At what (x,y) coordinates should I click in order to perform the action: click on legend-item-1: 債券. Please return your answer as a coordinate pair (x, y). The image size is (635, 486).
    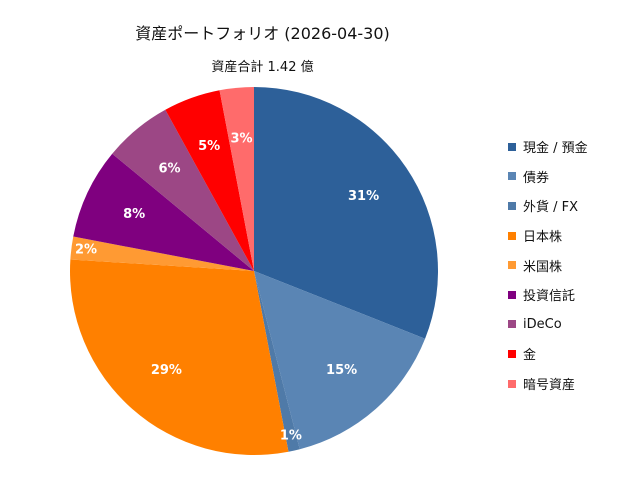
    Looking at the image, I should click on (548, 177).